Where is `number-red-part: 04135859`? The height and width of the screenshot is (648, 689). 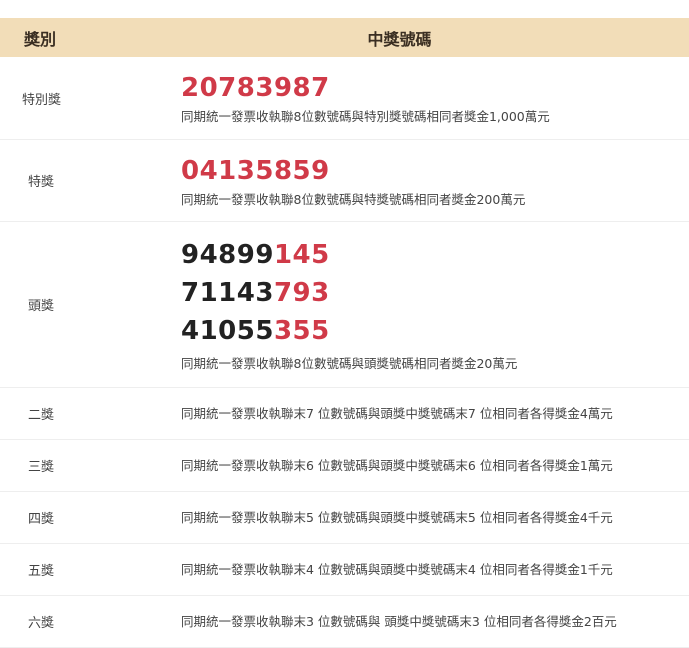 number-red-part: 04135859 is located at coordinates (255, 170).